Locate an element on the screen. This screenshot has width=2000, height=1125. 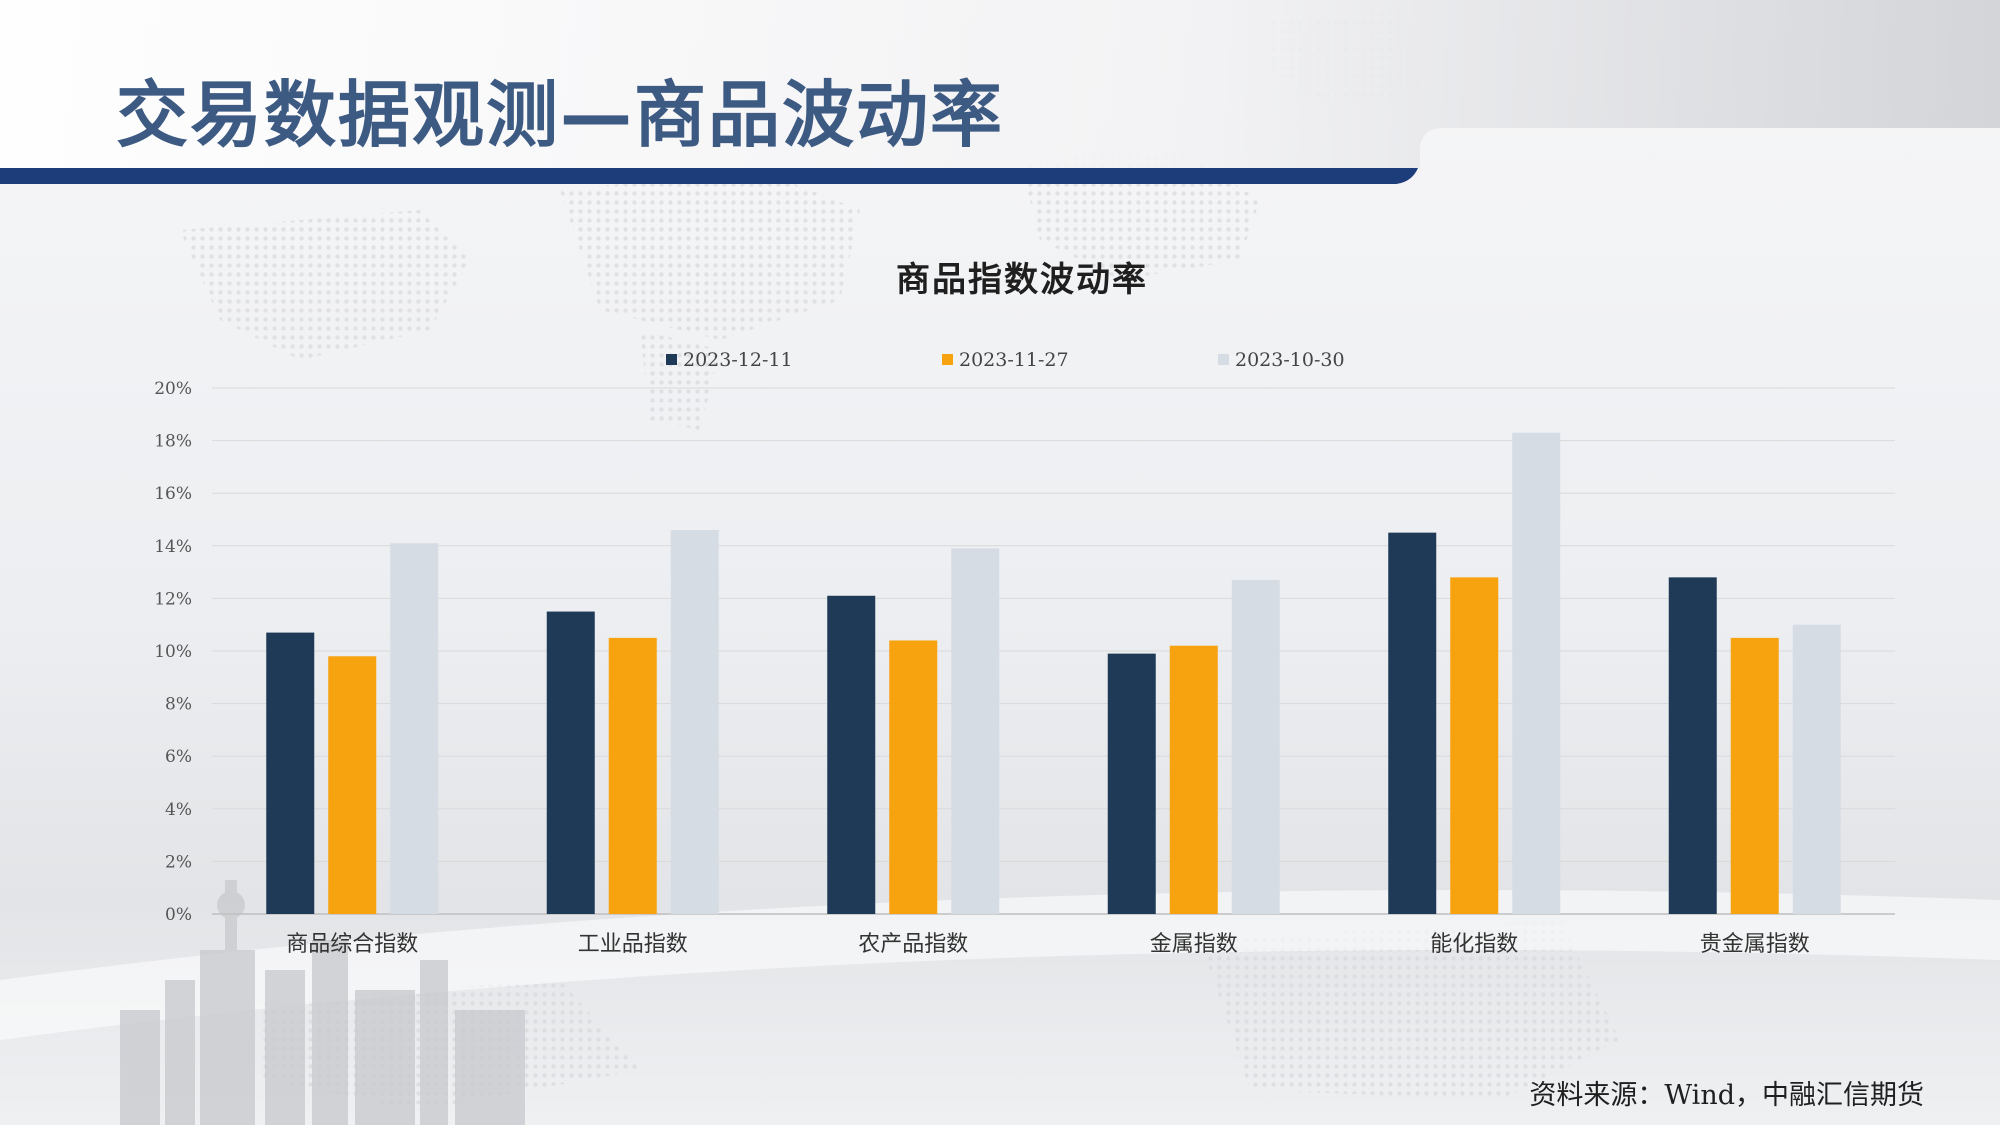
slide-title: 交易数据观测—商品波动率 is located at coordinates (560, 115).